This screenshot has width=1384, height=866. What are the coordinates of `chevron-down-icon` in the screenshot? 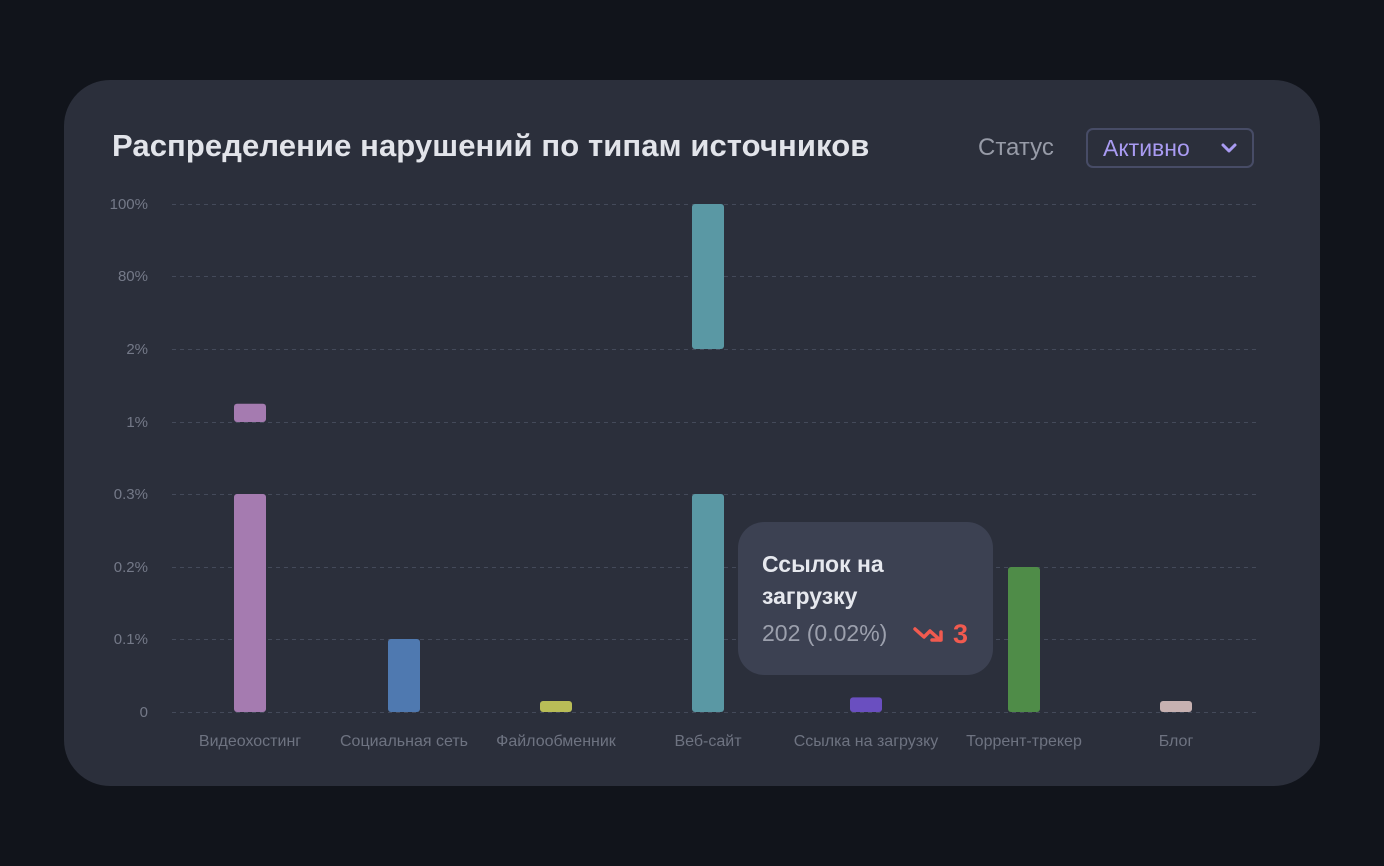 It's located at (1229, 148).